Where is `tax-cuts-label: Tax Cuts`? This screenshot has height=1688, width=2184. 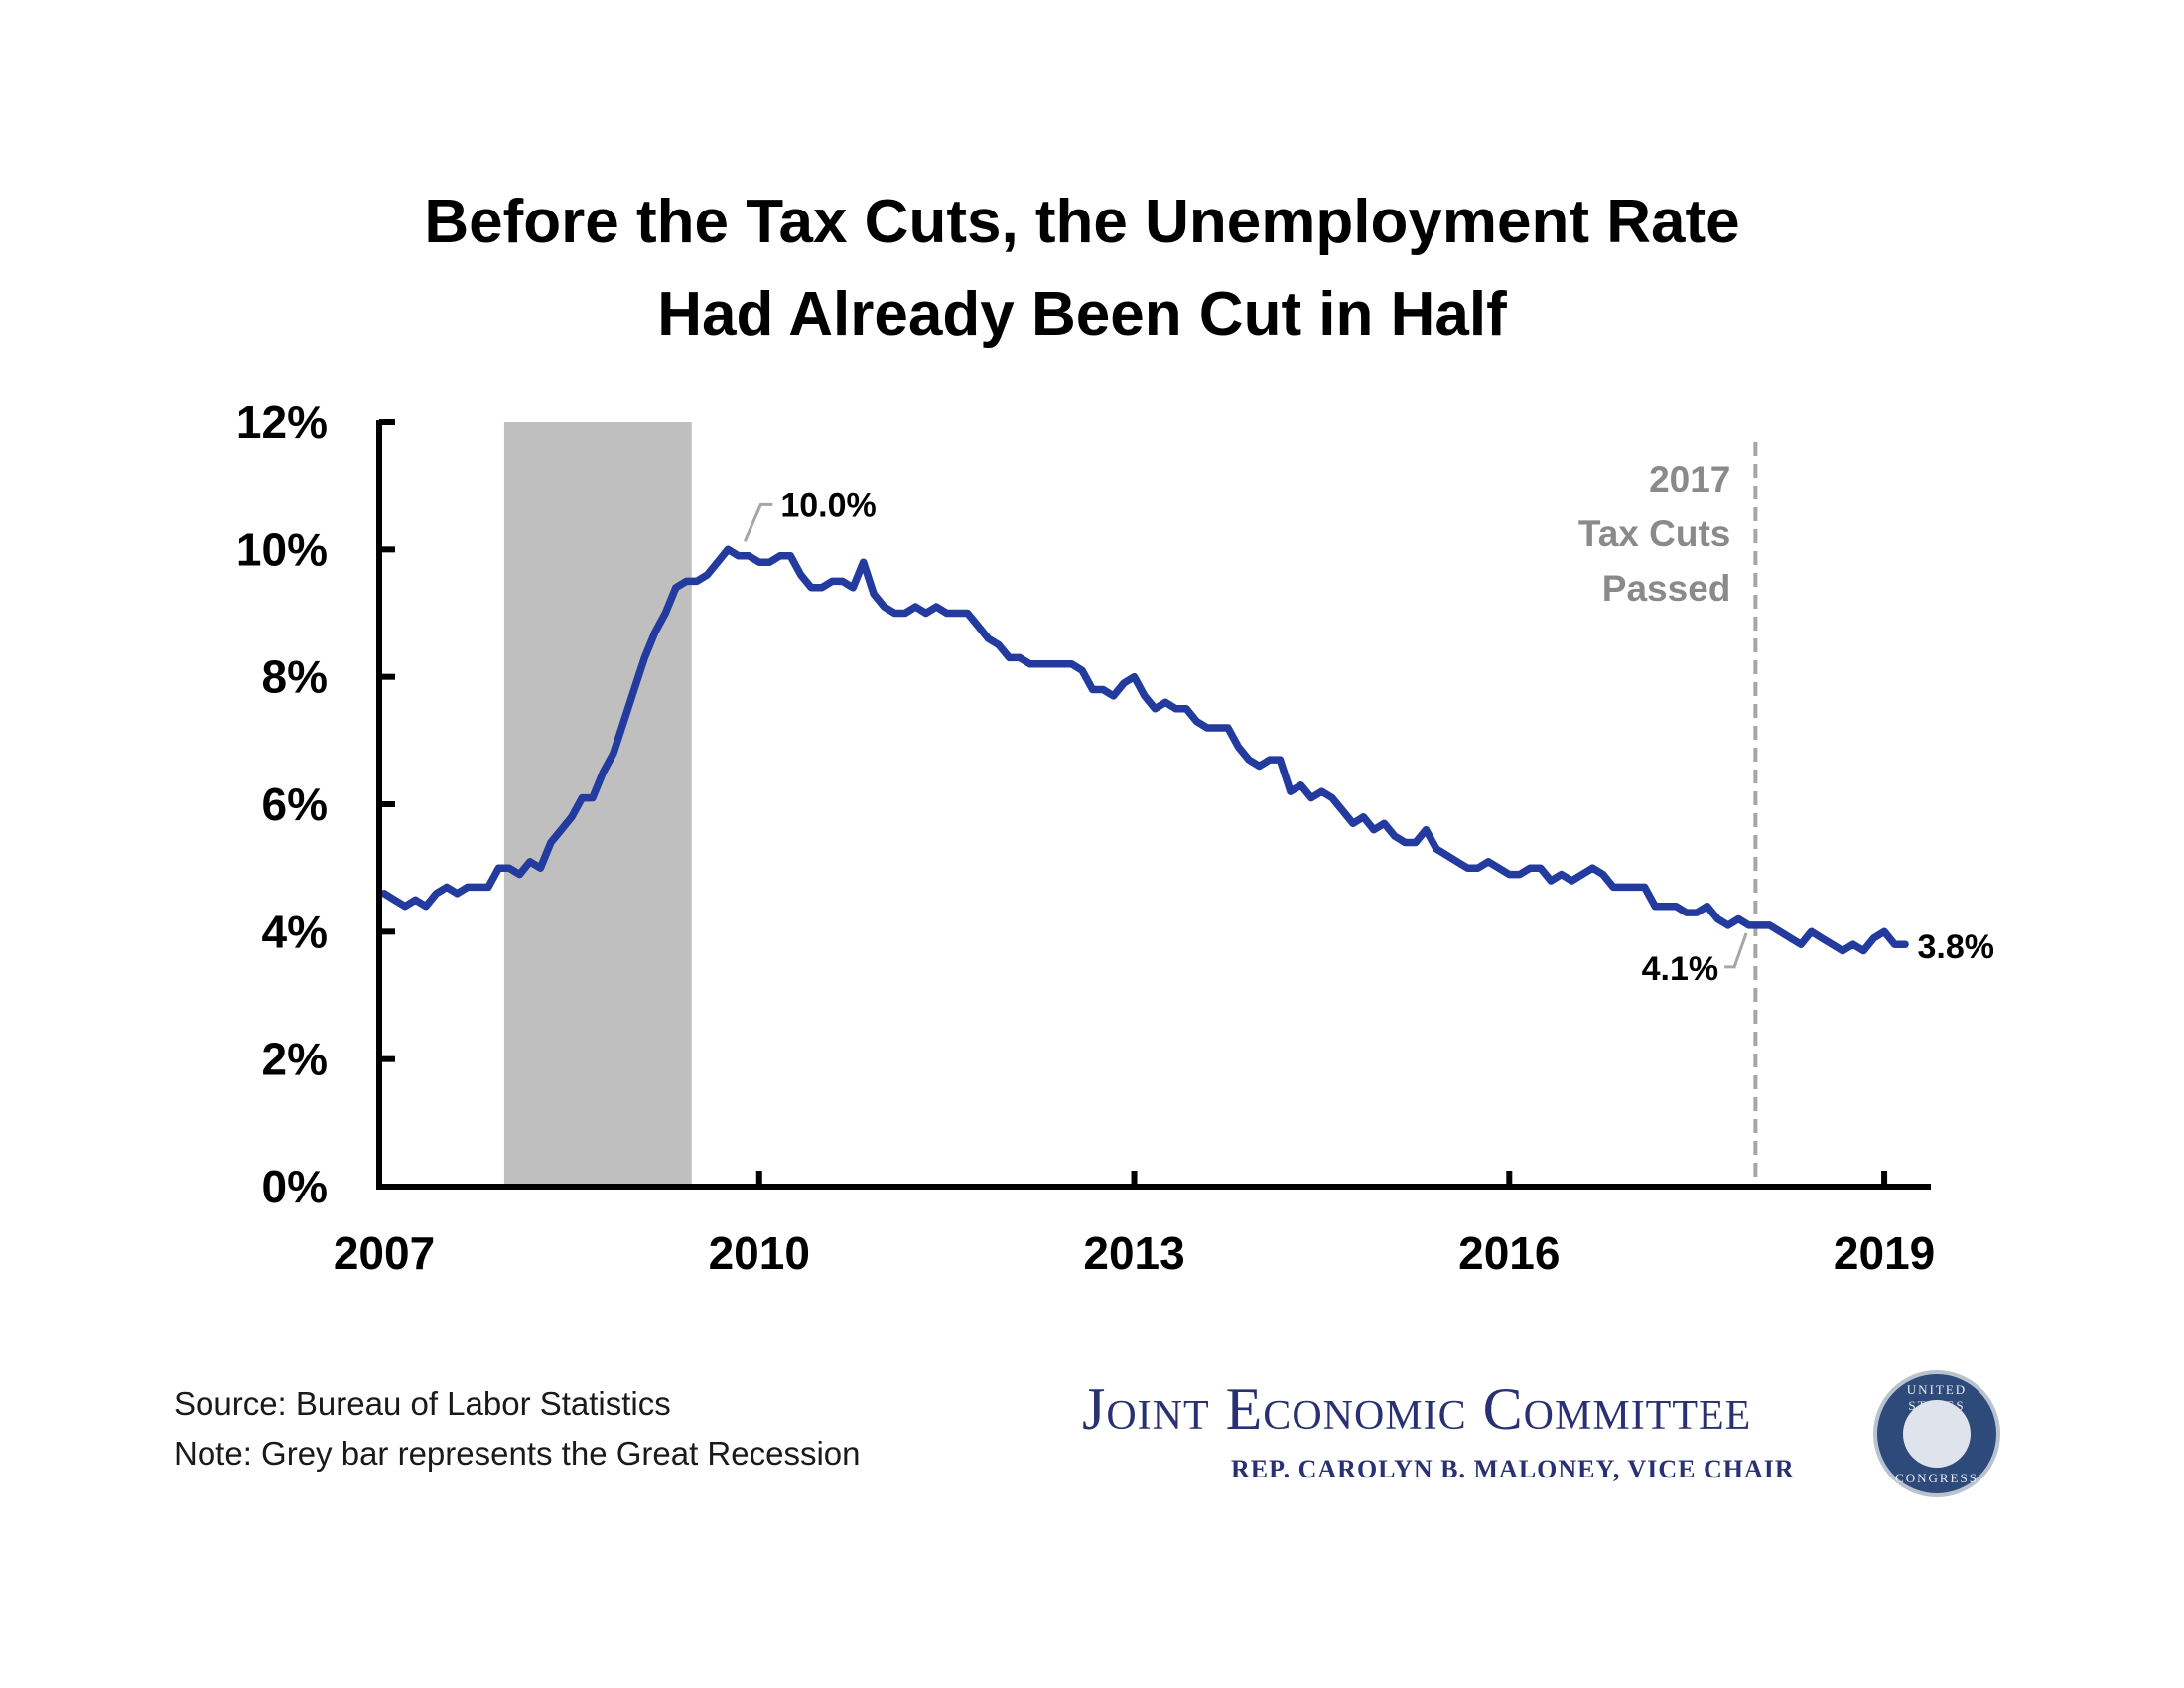
tax-cuts-label: Tax Cuts is located at coordinates (1654, 533).